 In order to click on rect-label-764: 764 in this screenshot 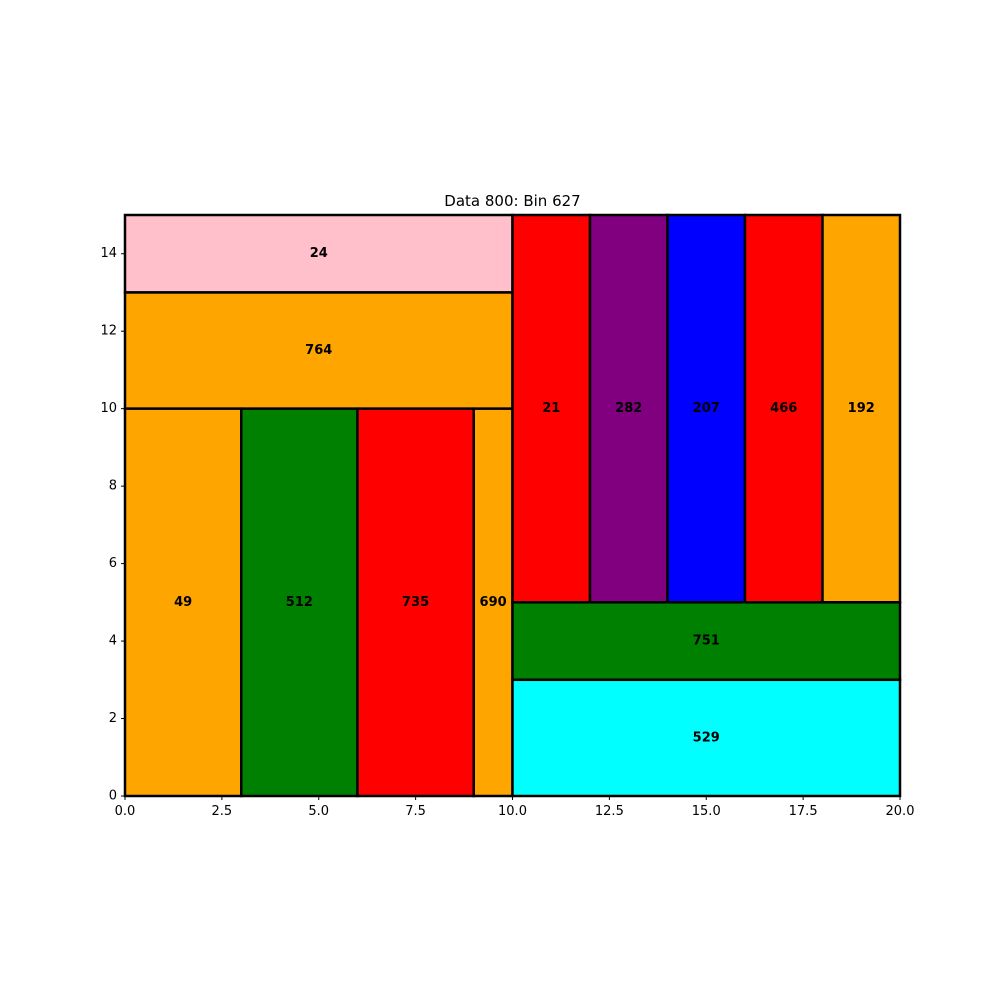, I will do `click(318, 350)`.